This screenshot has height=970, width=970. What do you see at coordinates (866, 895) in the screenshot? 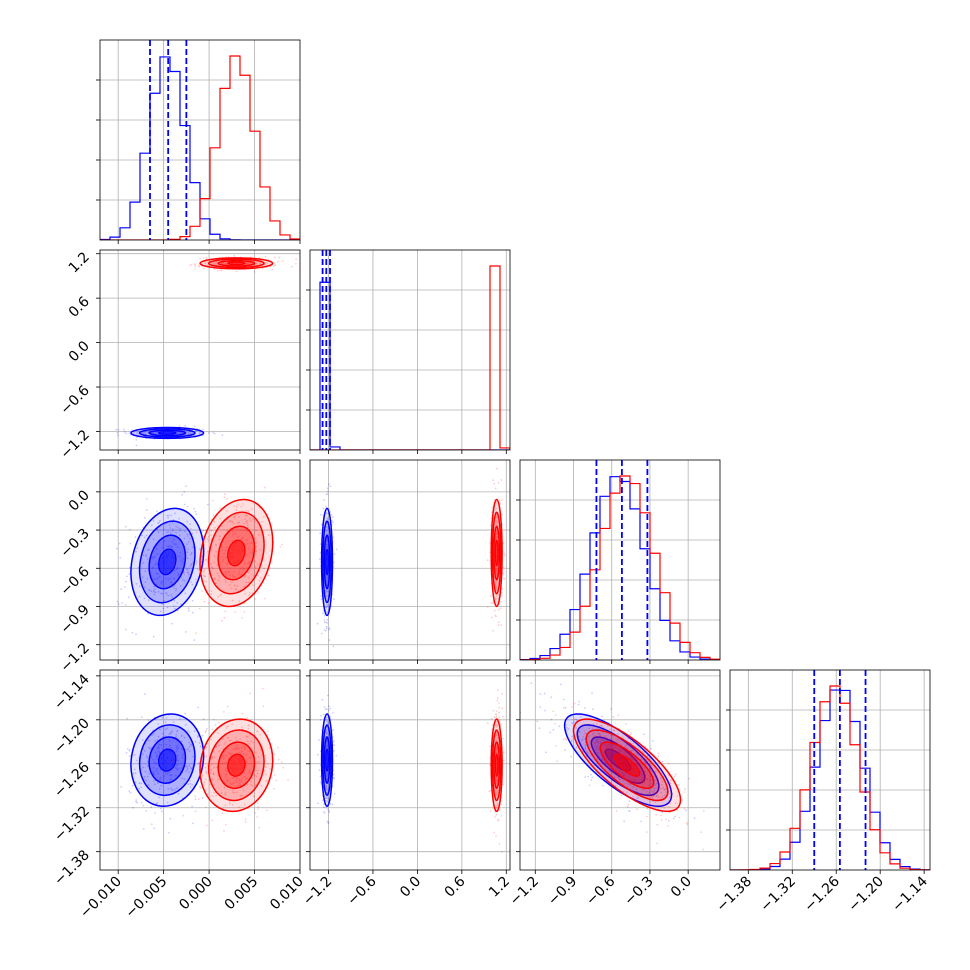
I see `x-tick-label: −1.20` at bounding box center [866, 895].